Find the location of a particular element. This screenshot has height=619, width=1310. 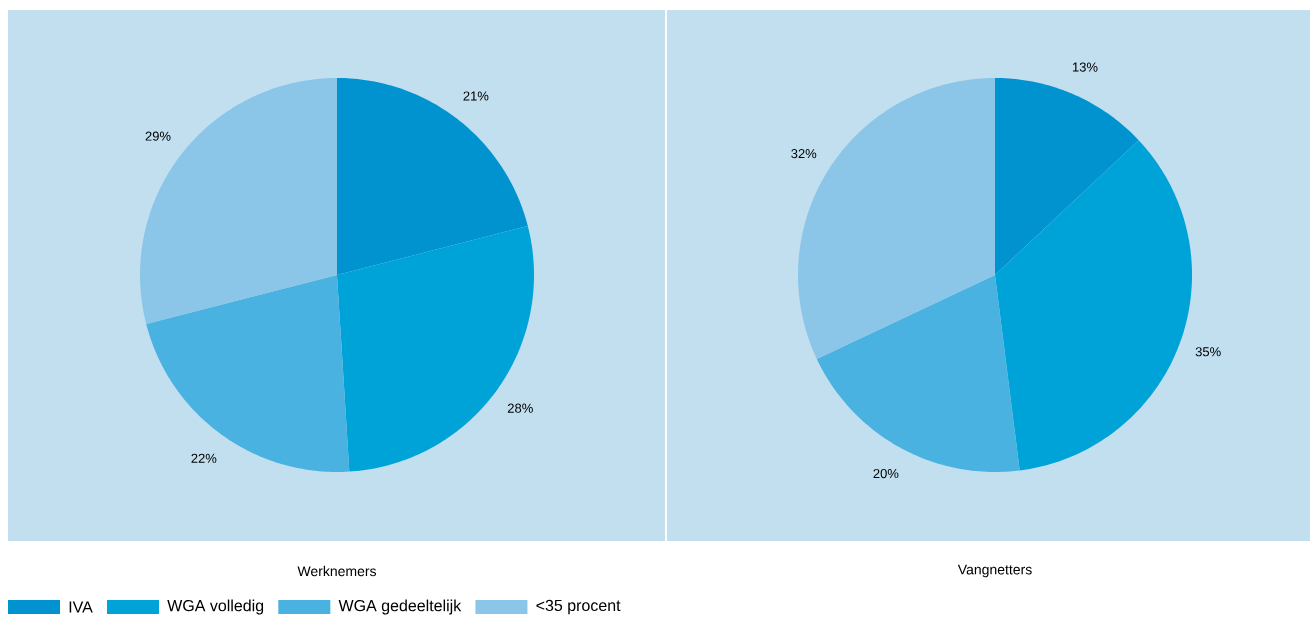

data-label: 35% is located at coordinates (1208, 352).